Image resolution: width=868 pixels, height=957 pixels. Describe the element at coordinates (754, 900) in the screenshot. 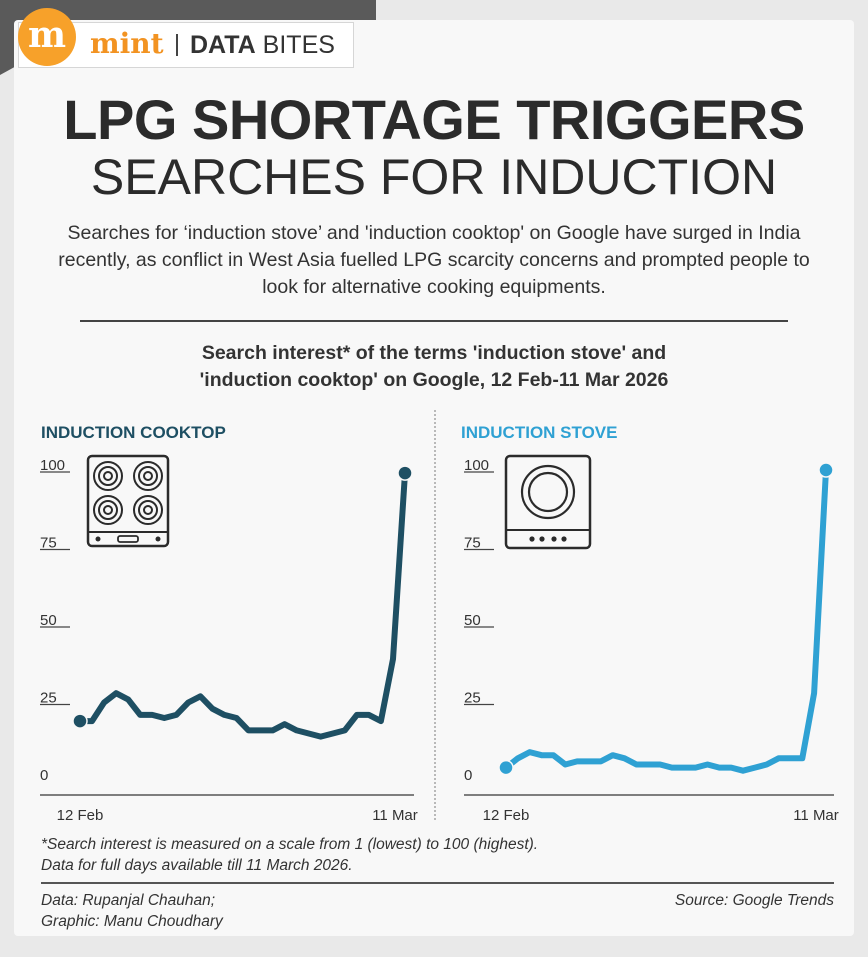

I see `source-label: Source: Google Trends` at that location.